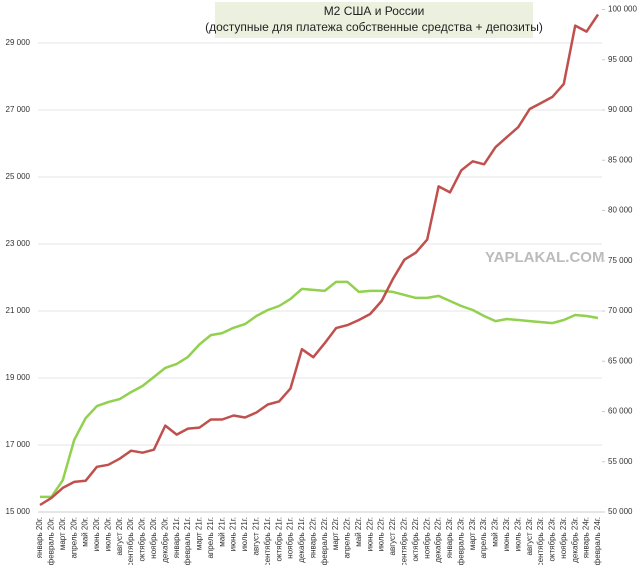 The height and width of the screenshot is (570, 640). What do you see at coordinates (39, 537) in the screenshot?
I see `x-tick-label: январь 20г.` at bounding box center [39, 537].